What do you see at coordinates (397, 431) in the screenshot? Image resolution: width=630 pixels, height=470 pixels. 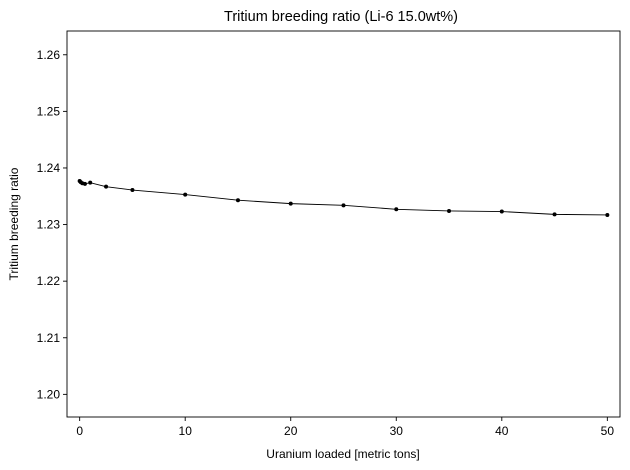 I see `x-tick-label: 30` at bounding box center [397, 431].